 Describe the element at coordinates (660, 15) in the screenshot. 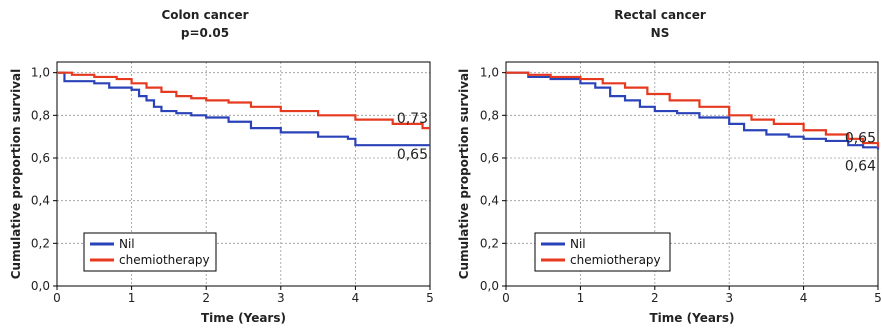

I see `chart-title: Rectal cancer` at that location.